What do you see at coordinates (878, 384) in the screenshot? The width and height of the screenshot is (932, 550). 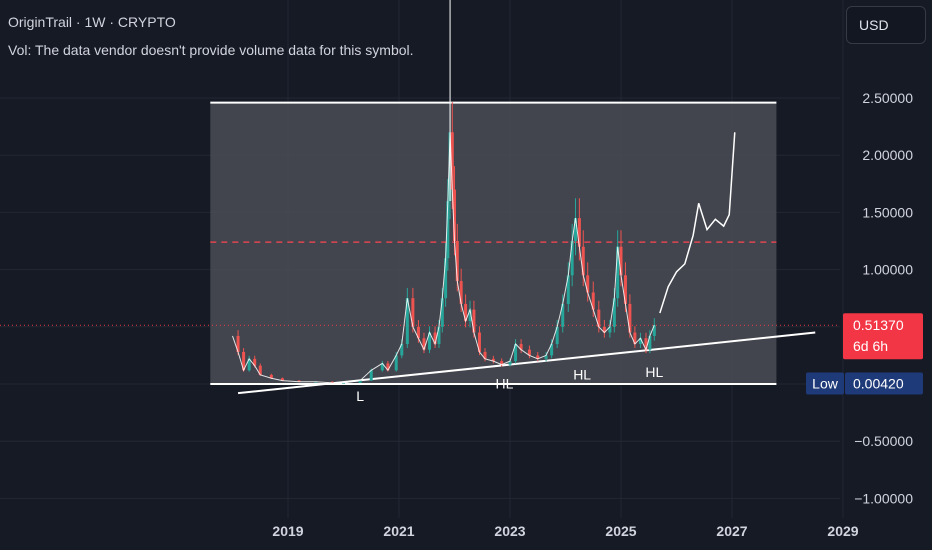 I see `low-value: 0.00420` at bounding box center [878, 384].